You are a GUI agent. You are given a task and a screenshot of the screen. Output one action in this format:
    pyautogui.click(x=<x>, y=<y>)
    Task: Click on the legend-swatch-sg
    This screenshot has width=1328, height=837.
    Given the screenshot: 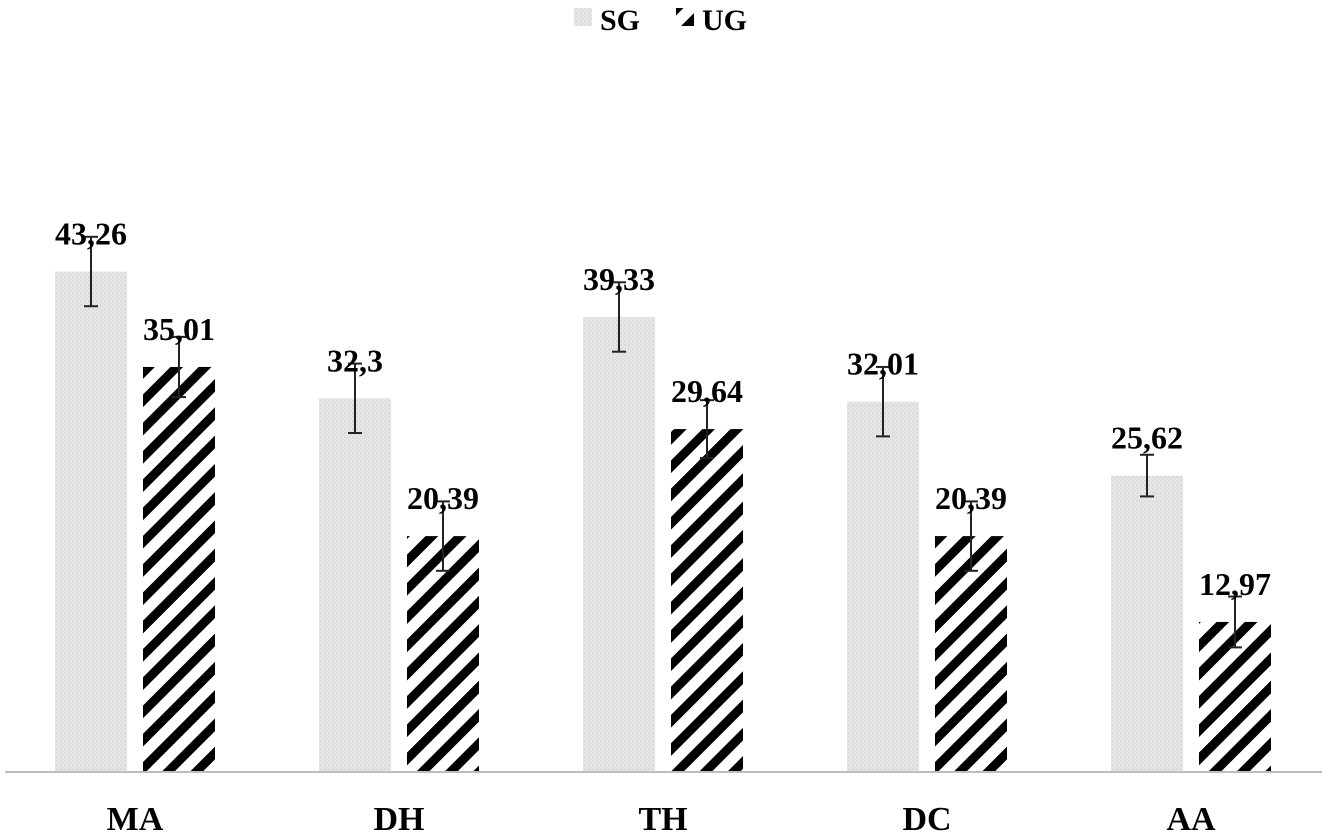 What is the action you would take?
    pyautogui.click(x=583, y=17)
    